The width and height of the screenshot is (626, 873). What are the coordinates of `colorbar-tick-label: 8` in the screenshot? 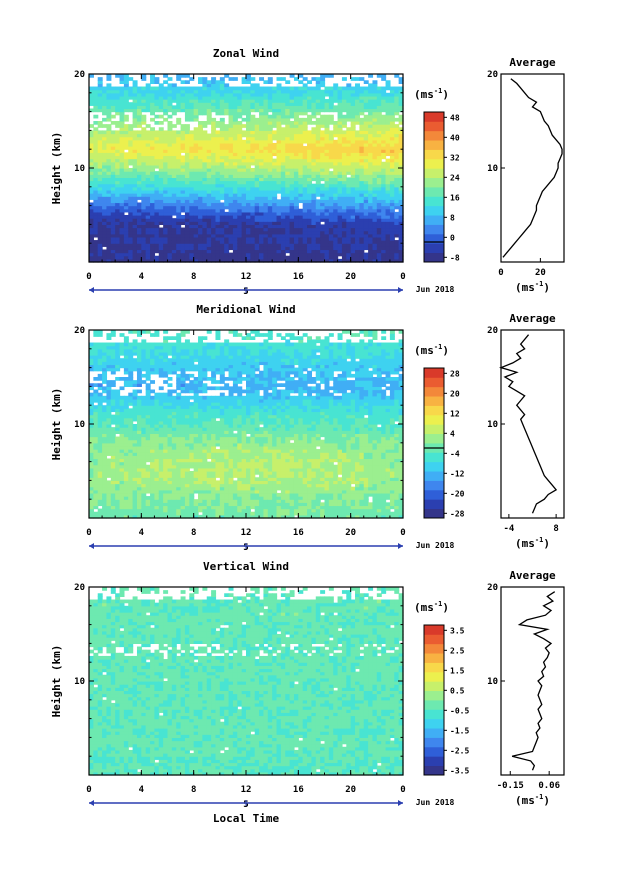 It's located at (452, 217).